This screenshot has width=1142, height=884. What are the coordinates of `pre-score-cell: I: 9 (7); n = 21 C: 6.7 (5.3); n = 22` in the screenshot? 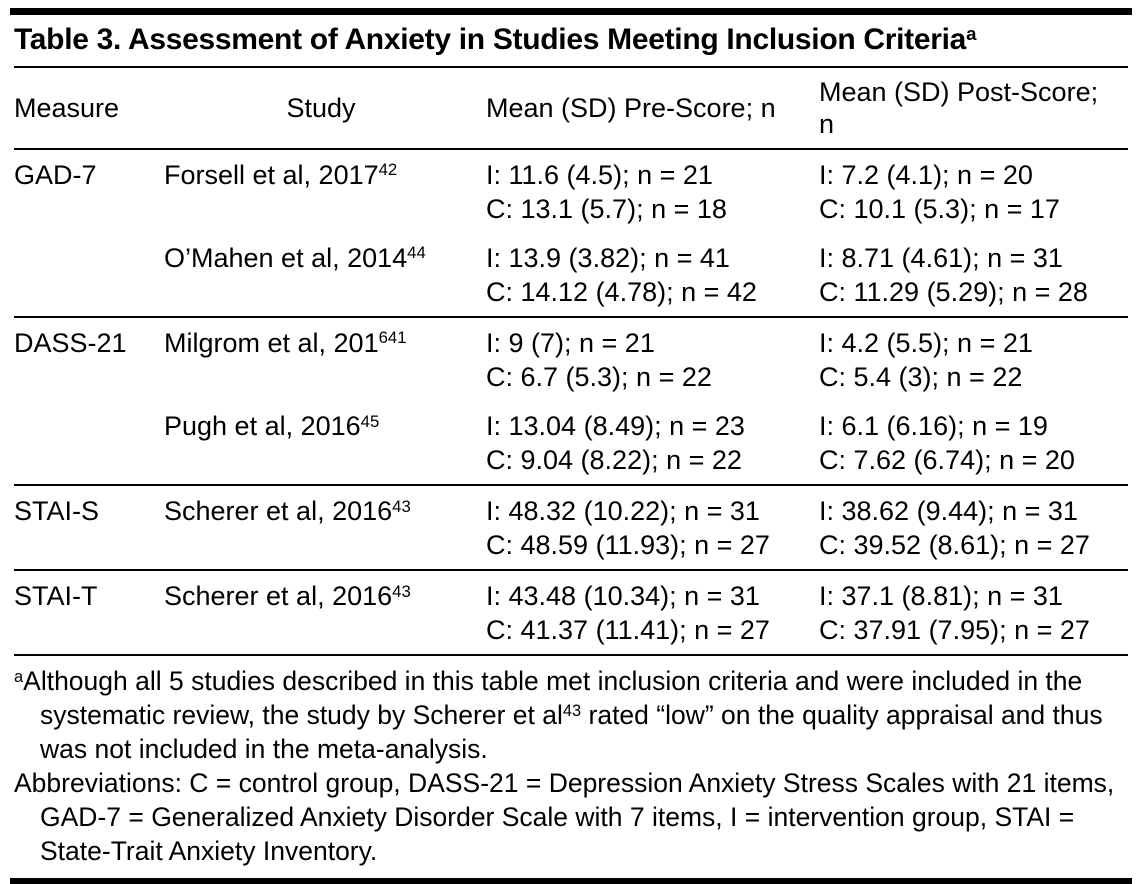 It's located at (652, 359).